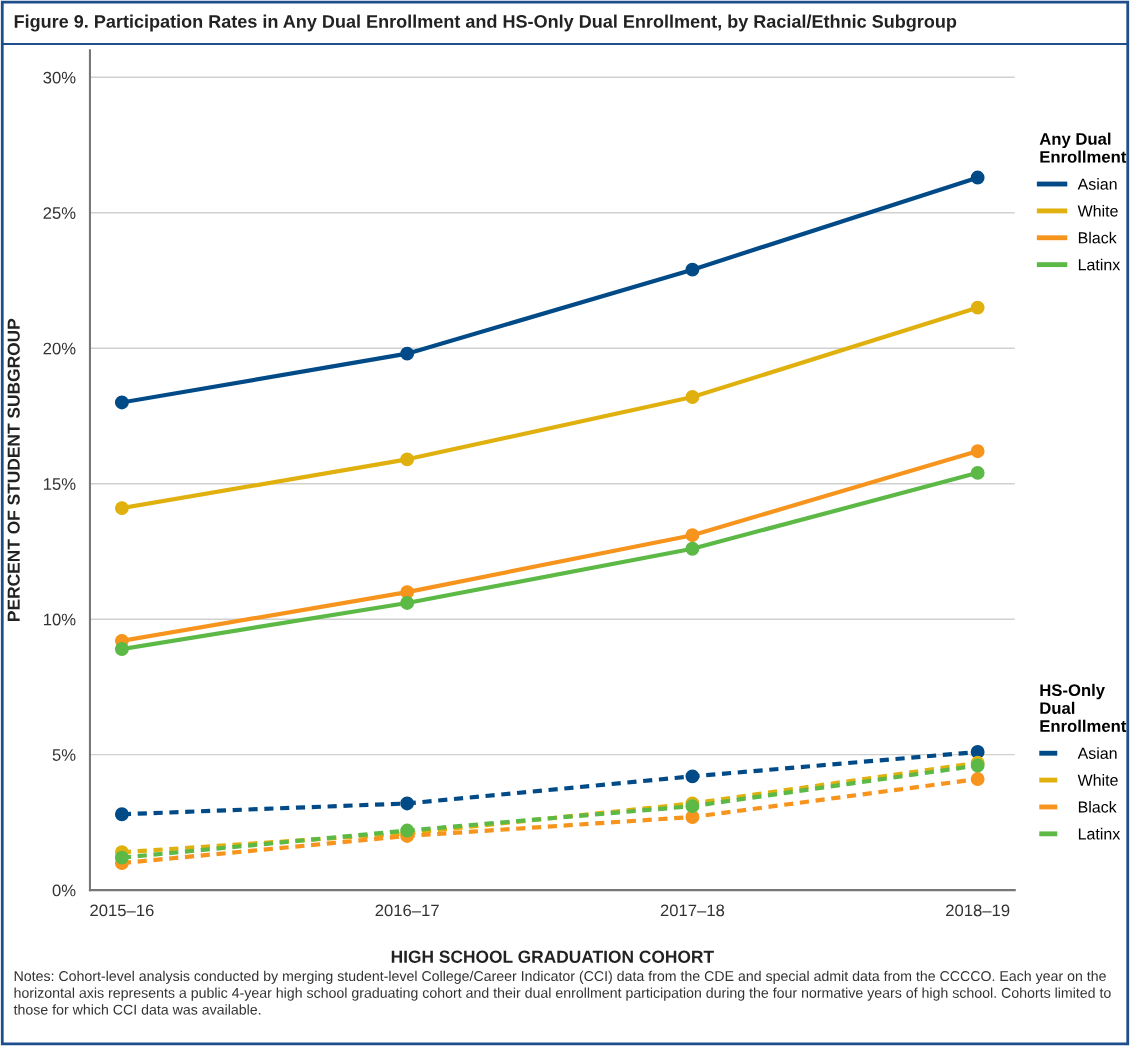 Image resolution: width=1130 pixels, height=1046 pixels. What do you see at coordinates (59, 213) in the screenshot?
I see `y-tick-label: 25%` at bounding box center [59, 213].